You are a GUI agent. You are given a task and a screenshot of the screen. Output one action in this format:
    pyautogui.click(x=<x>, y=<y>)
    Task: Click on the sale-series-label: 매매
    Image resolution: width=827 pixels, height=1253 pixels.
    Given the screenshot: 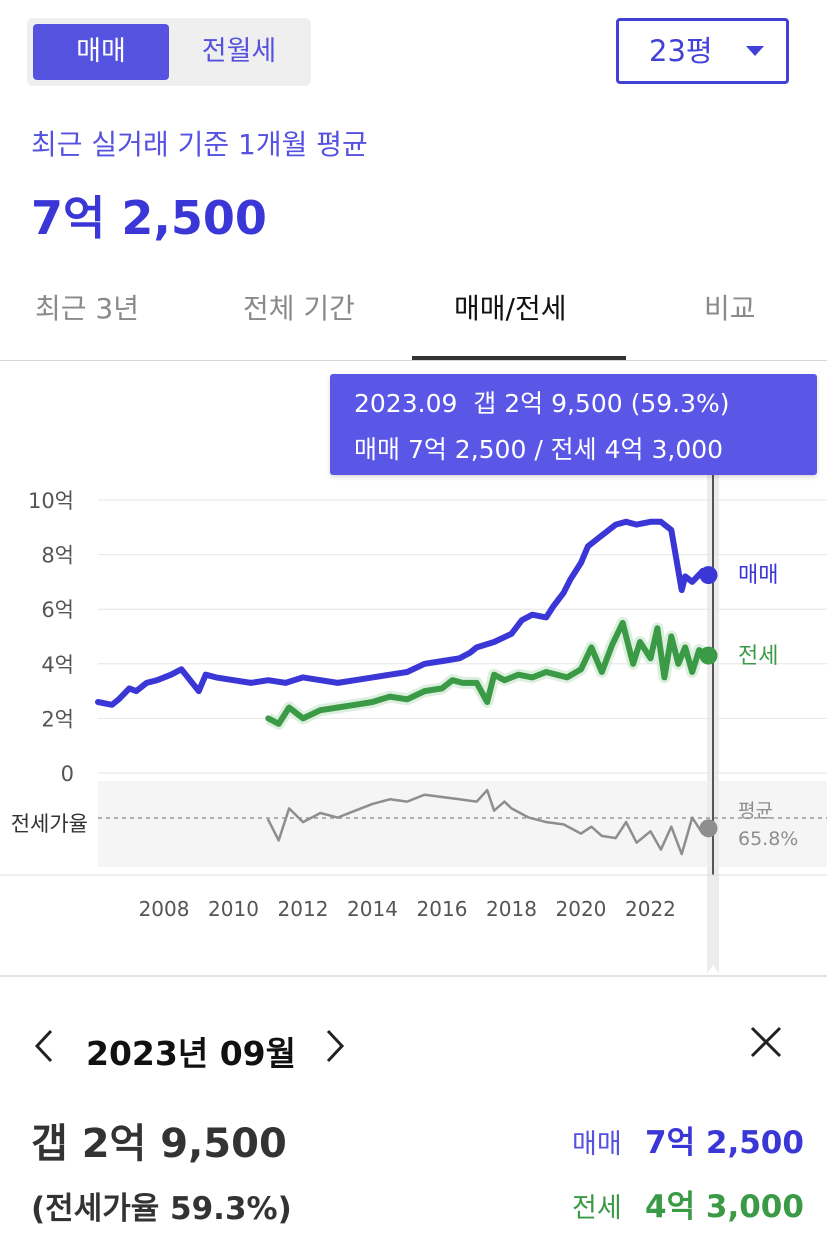 What is the action you would take?
    pyautogui.click(x=758, y=575)
    